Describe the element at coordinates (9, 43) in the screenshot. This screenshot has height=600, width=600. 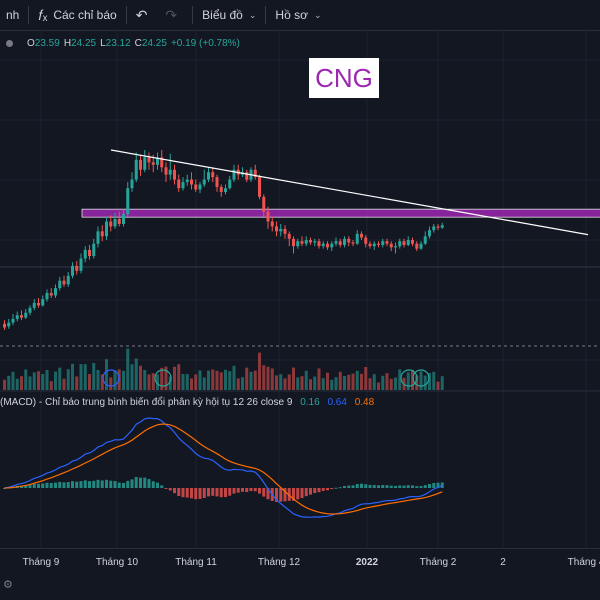
I see `visibility-dot-icon` at that location.